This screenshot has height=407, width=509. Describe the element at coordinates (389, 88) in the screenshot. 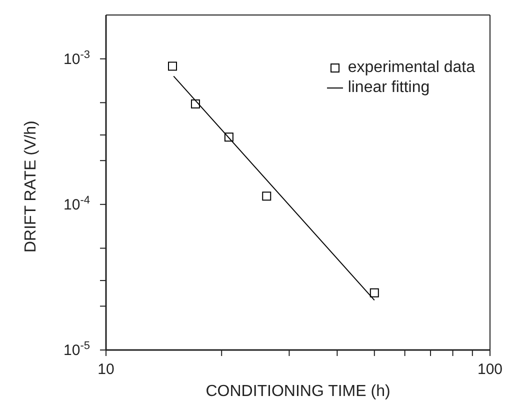

I see `legend-label: linear fitting` at that location.